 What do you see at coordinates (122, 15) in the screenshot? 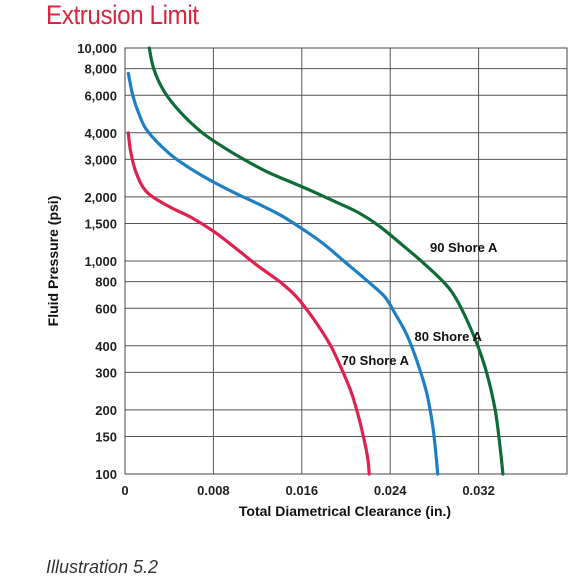
I see `chart-title: Extrusion Limit` at bounding box center [122, 15].